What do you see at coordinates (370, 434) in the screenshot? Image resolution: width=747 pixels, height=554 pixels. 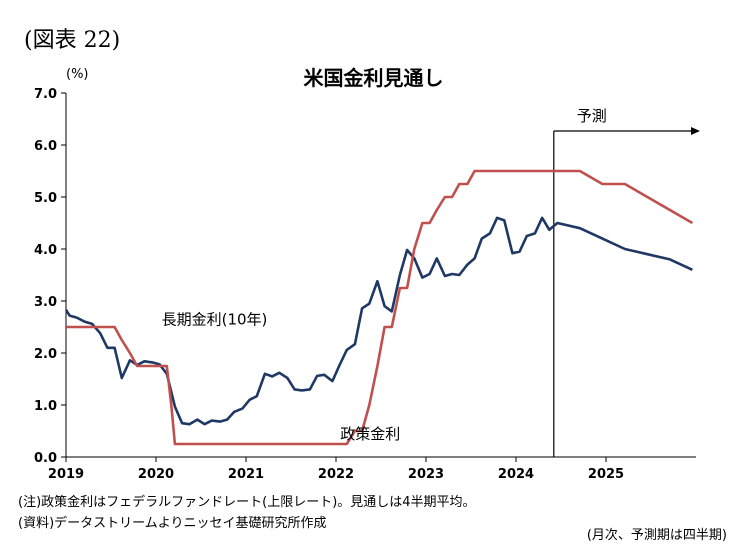 I see `policy-rate-label: 政策金利` at bounding box center [370, 434].